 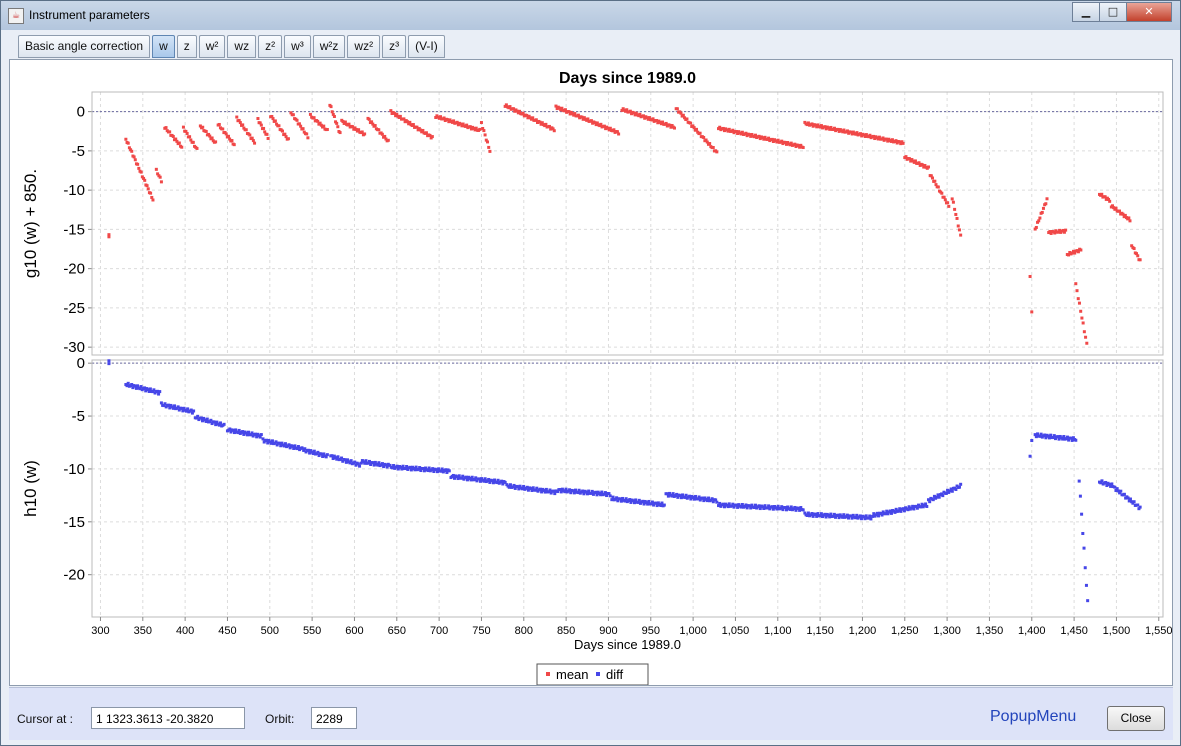 I want to click on tab-1: w, so click(x=163, y=46).